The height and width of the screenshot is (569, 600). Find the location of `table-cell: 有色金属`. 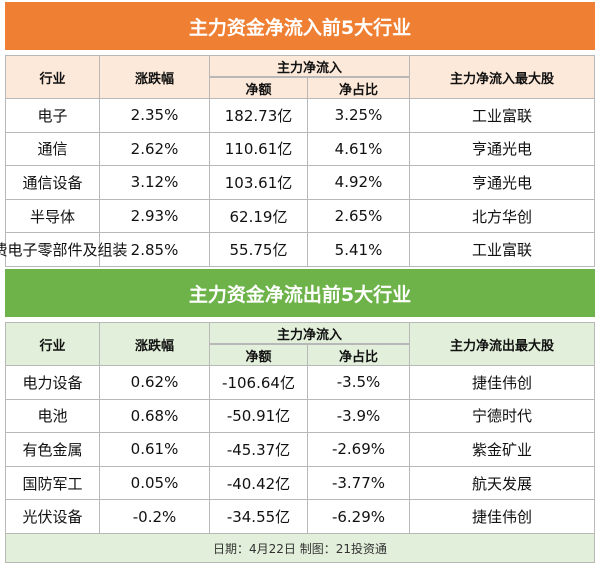

table-cell: 有色金属 is located at coordinates (52, 450).